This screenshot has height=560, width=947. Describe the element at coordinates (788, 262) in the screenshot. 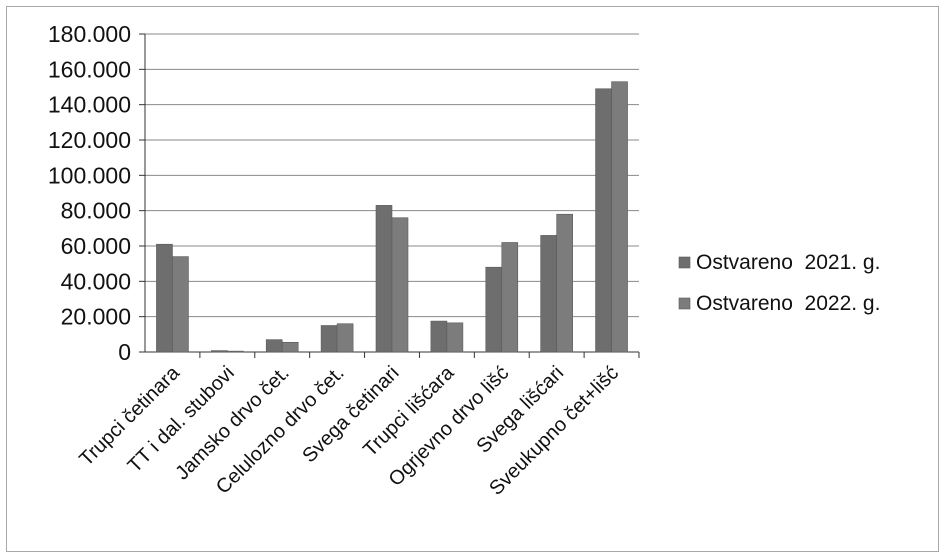

I see `legend-label: Ostvareno 2021. g.` at that location.